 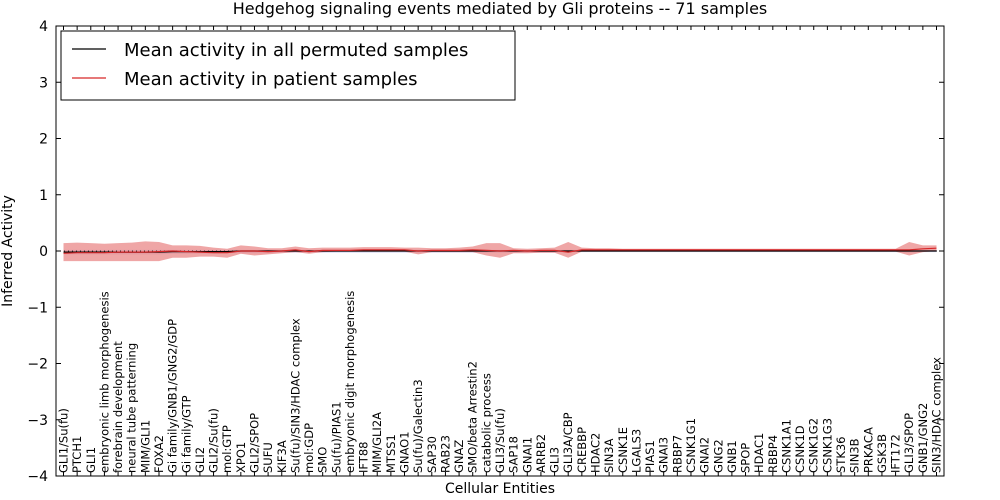 I want to click on x-tick-label: CSNK1G3, so click(x=827, y=445).